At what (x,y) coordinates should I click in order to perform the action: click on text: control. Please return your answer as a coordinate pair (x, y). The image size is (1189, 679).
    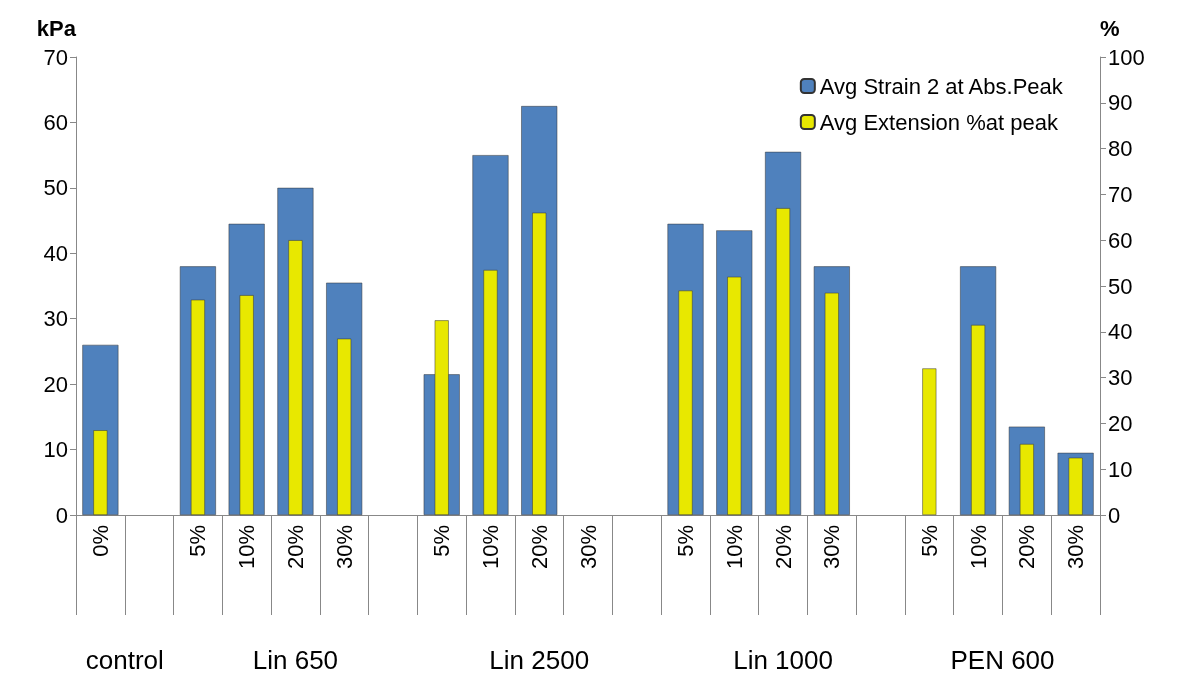
    Looking at the image, I should click on (124, 660).